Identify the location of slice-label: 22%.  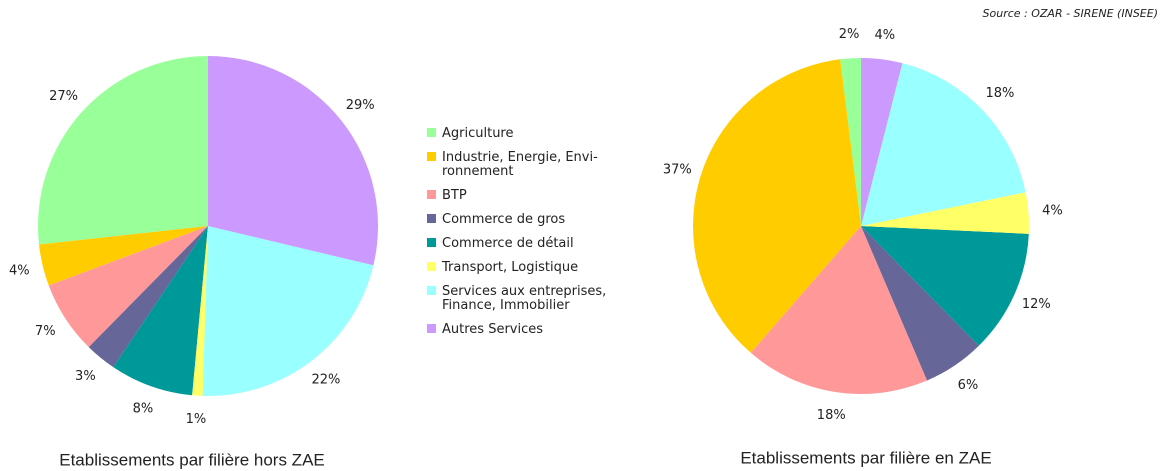
(325, 380).